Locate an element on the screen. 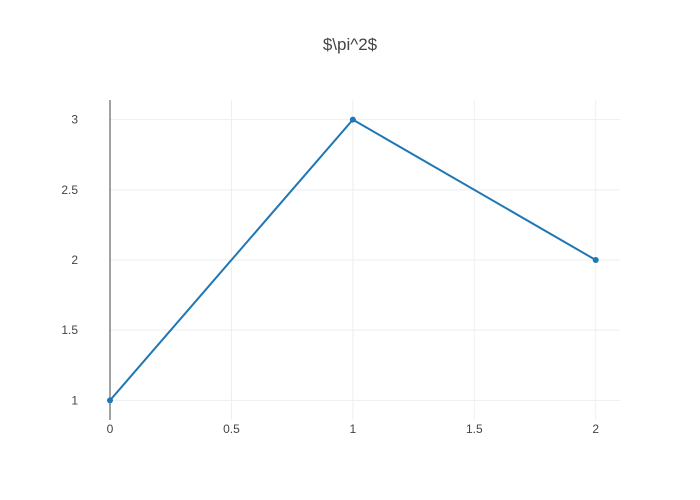 The image size is (700, 500). x-tick-label: 0 is located at coordinates (110, 429).